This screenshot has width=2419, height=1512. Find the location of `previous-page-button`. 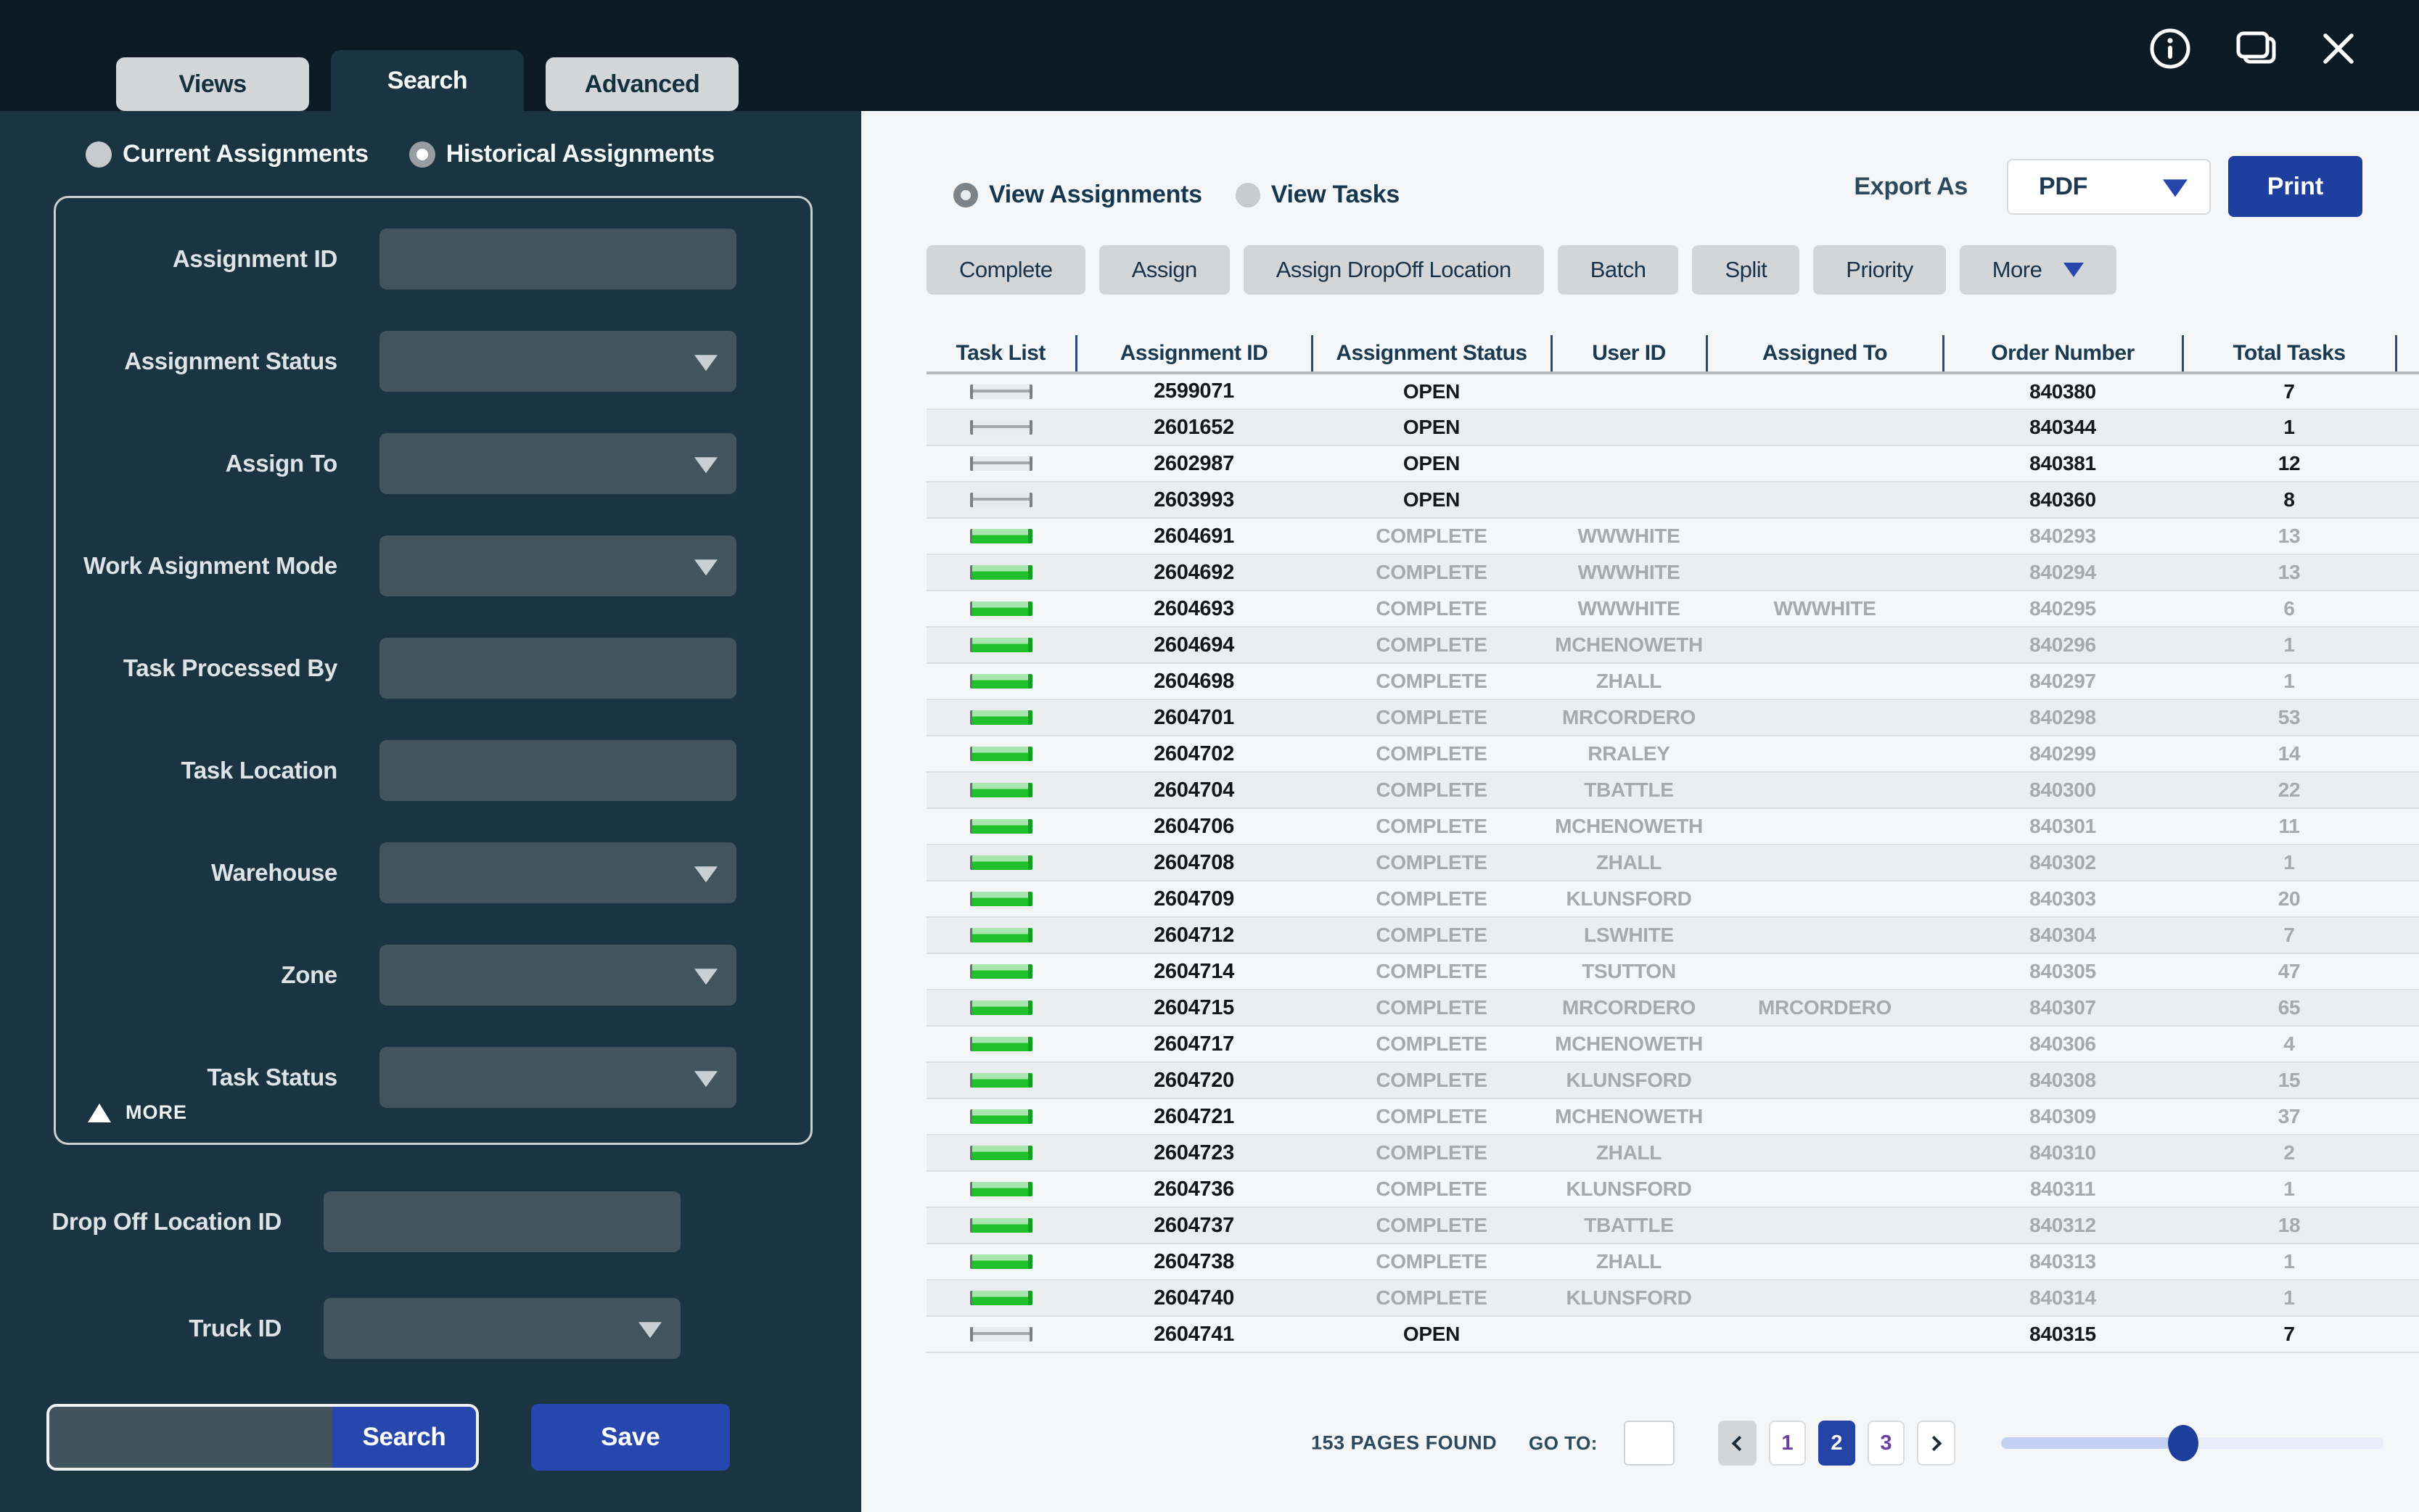

previous-page-button is located at coordinates (1737, 1444).